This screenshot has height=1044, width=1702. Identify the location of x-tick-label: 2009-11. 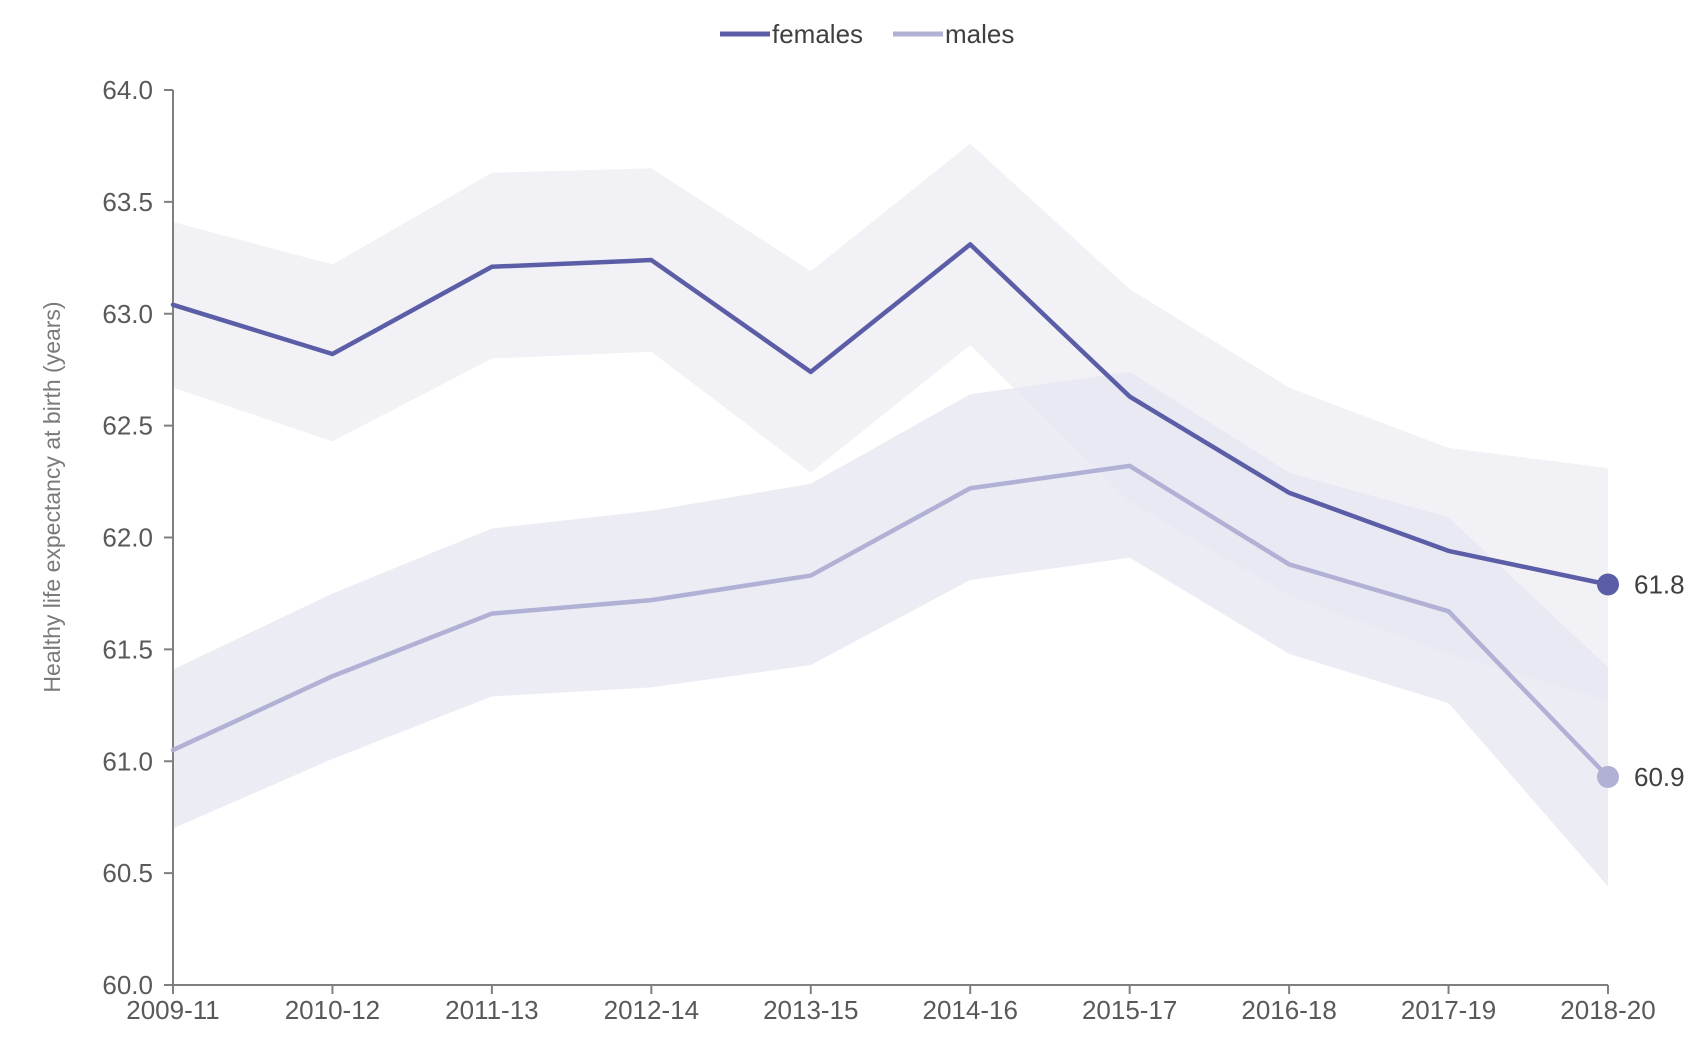
(173, 1010).